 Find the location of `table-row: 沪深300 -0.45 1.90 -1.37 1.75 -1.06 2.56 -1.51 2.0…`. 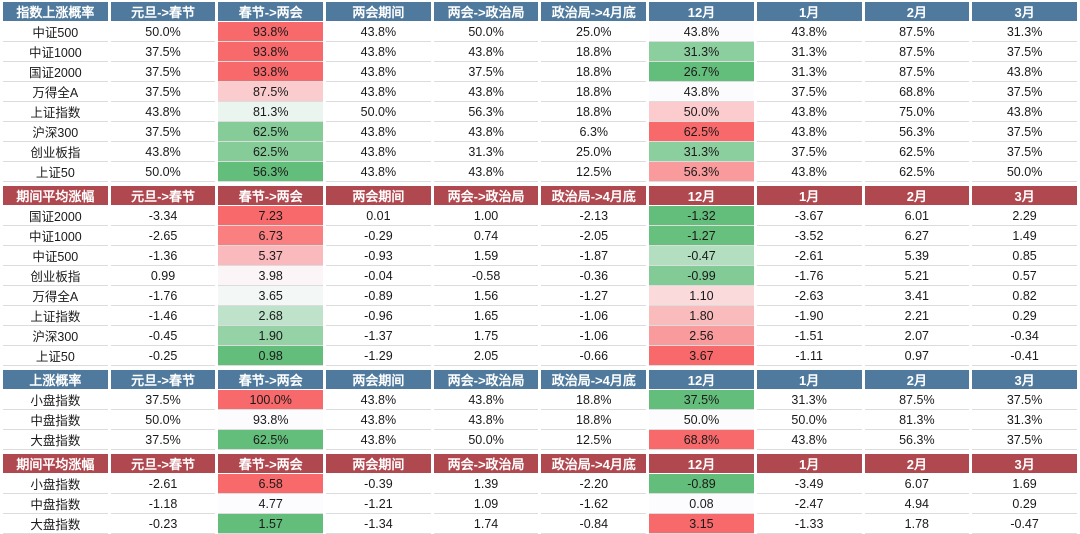

table-row: 沪深300 -0.45 1.90 -1.37 1.75 -1.06 2.56 -1.51 2.0… is located at coordinates (540, 336).